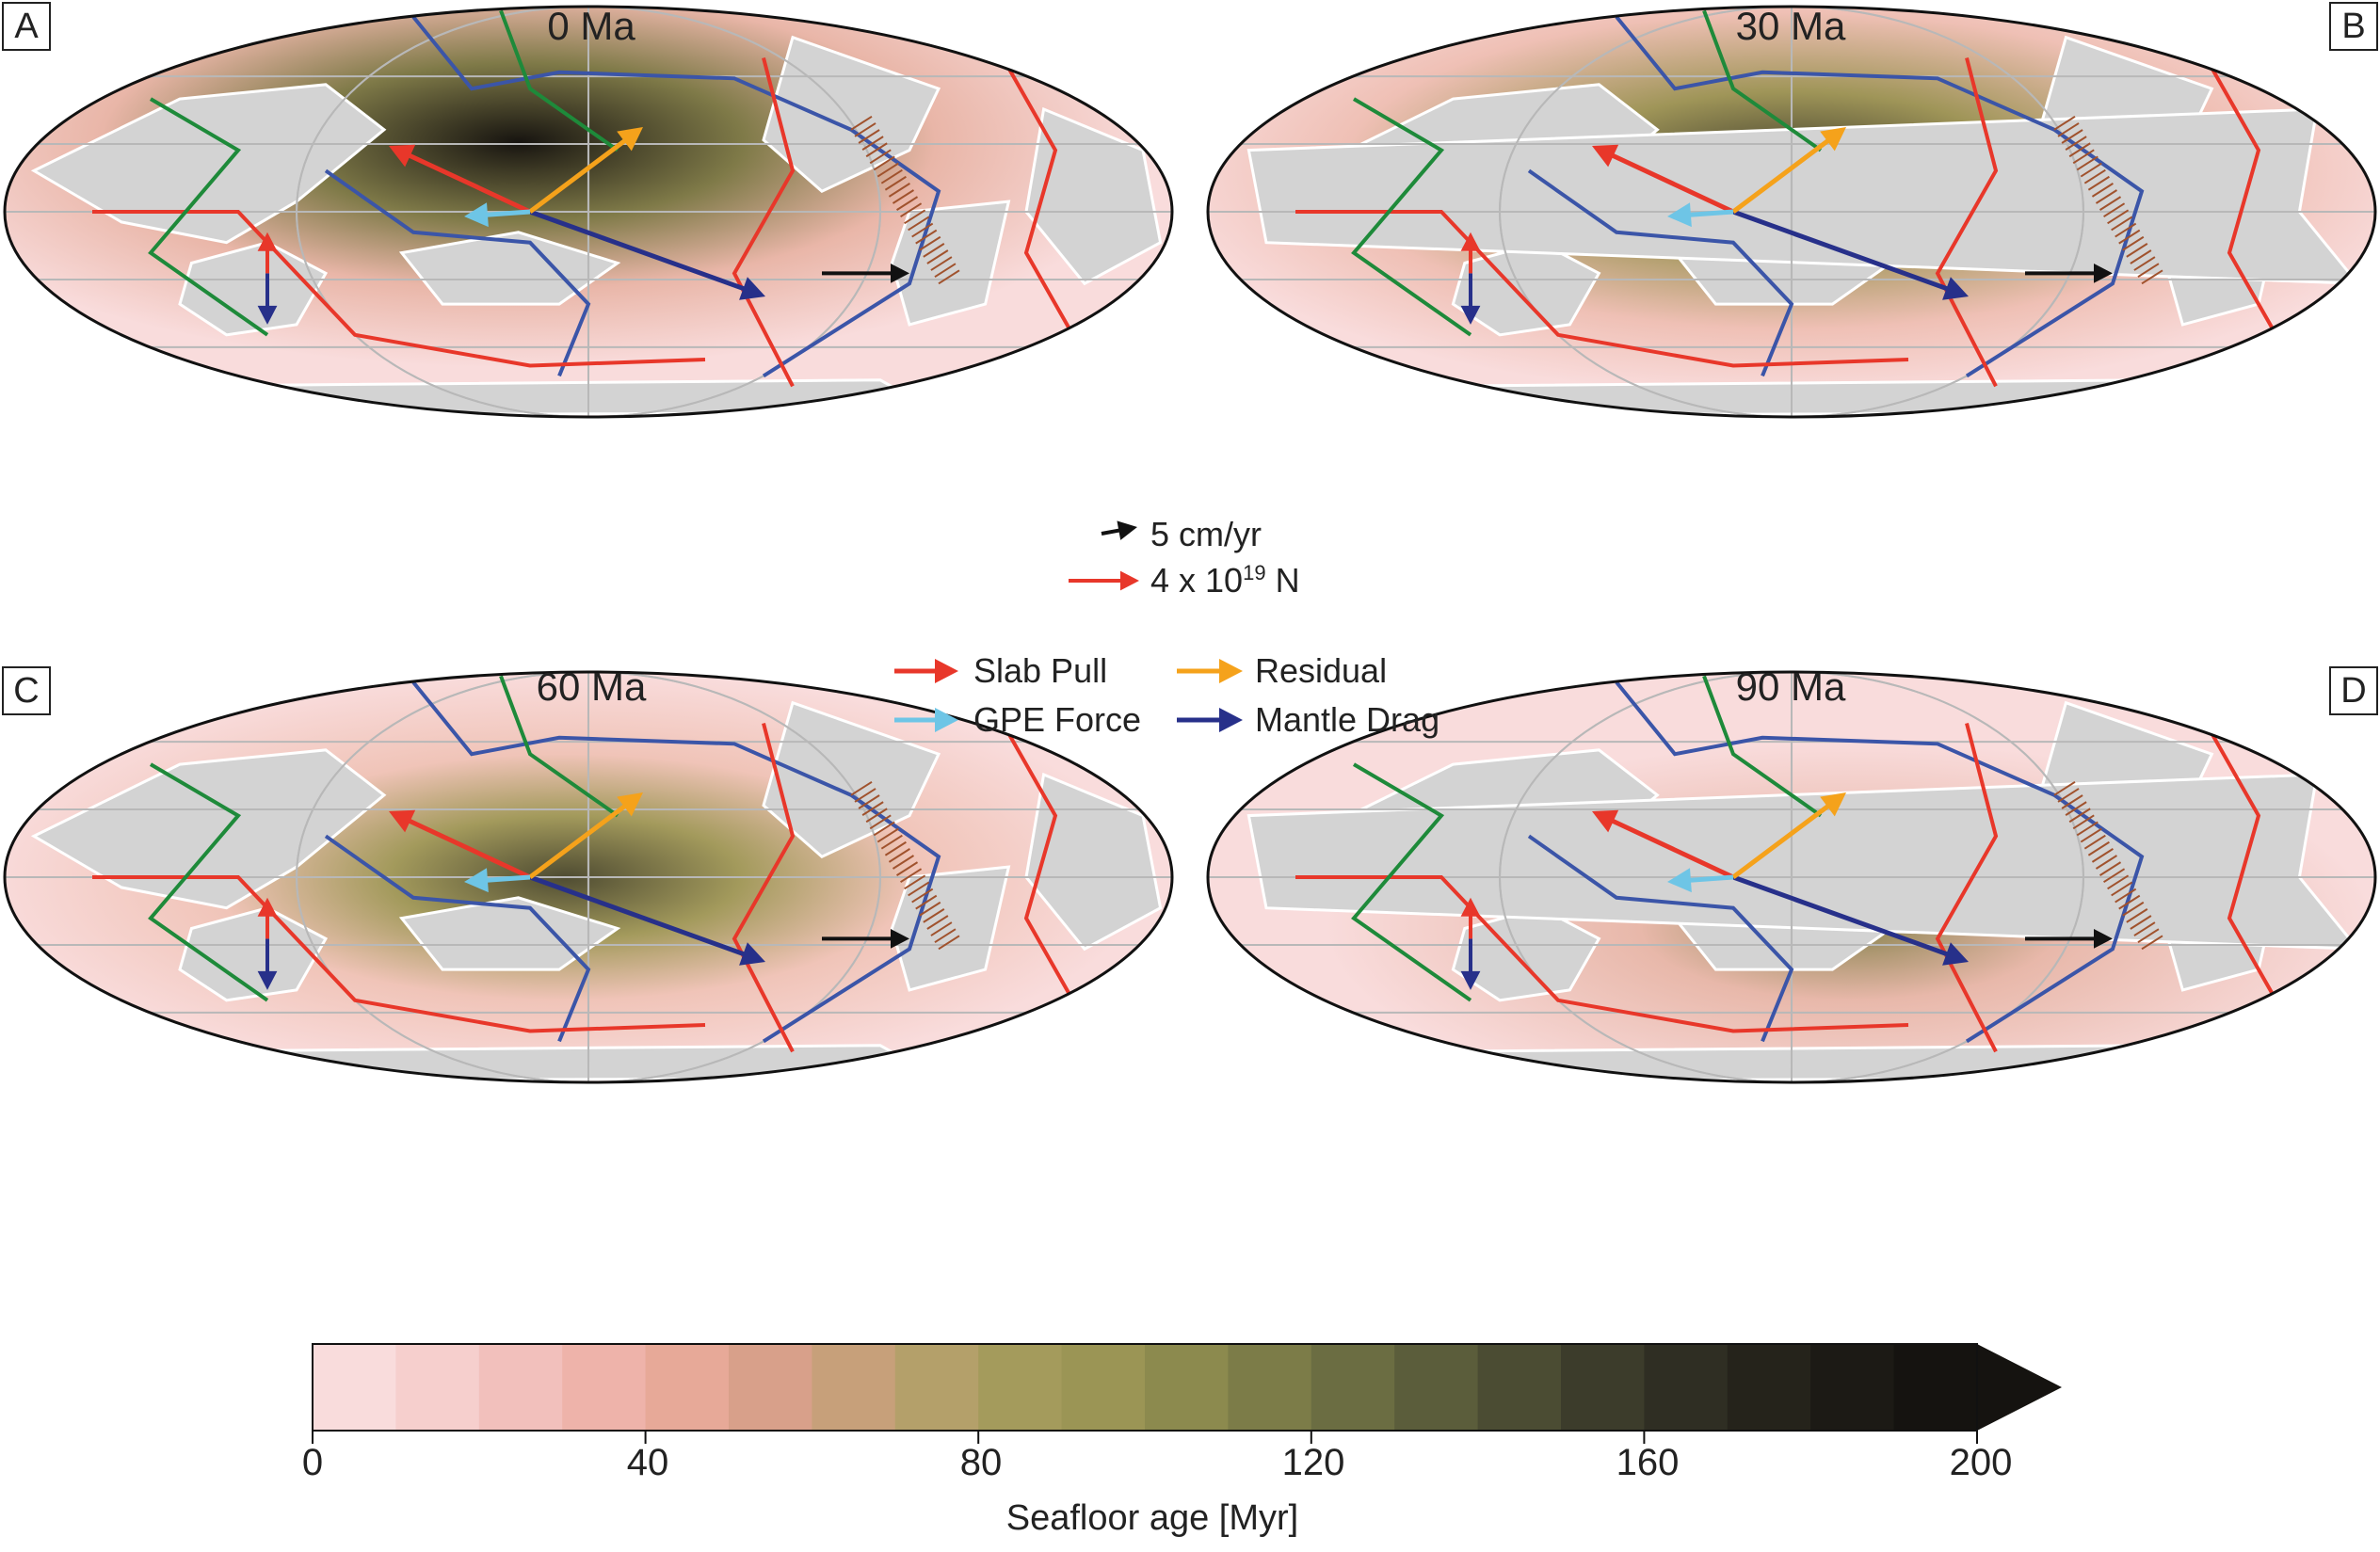  What do you see at coordinates (313, 1462) in the screenshot?
I see `colorbar-tick: 0` at bounding box center [313, 1462].